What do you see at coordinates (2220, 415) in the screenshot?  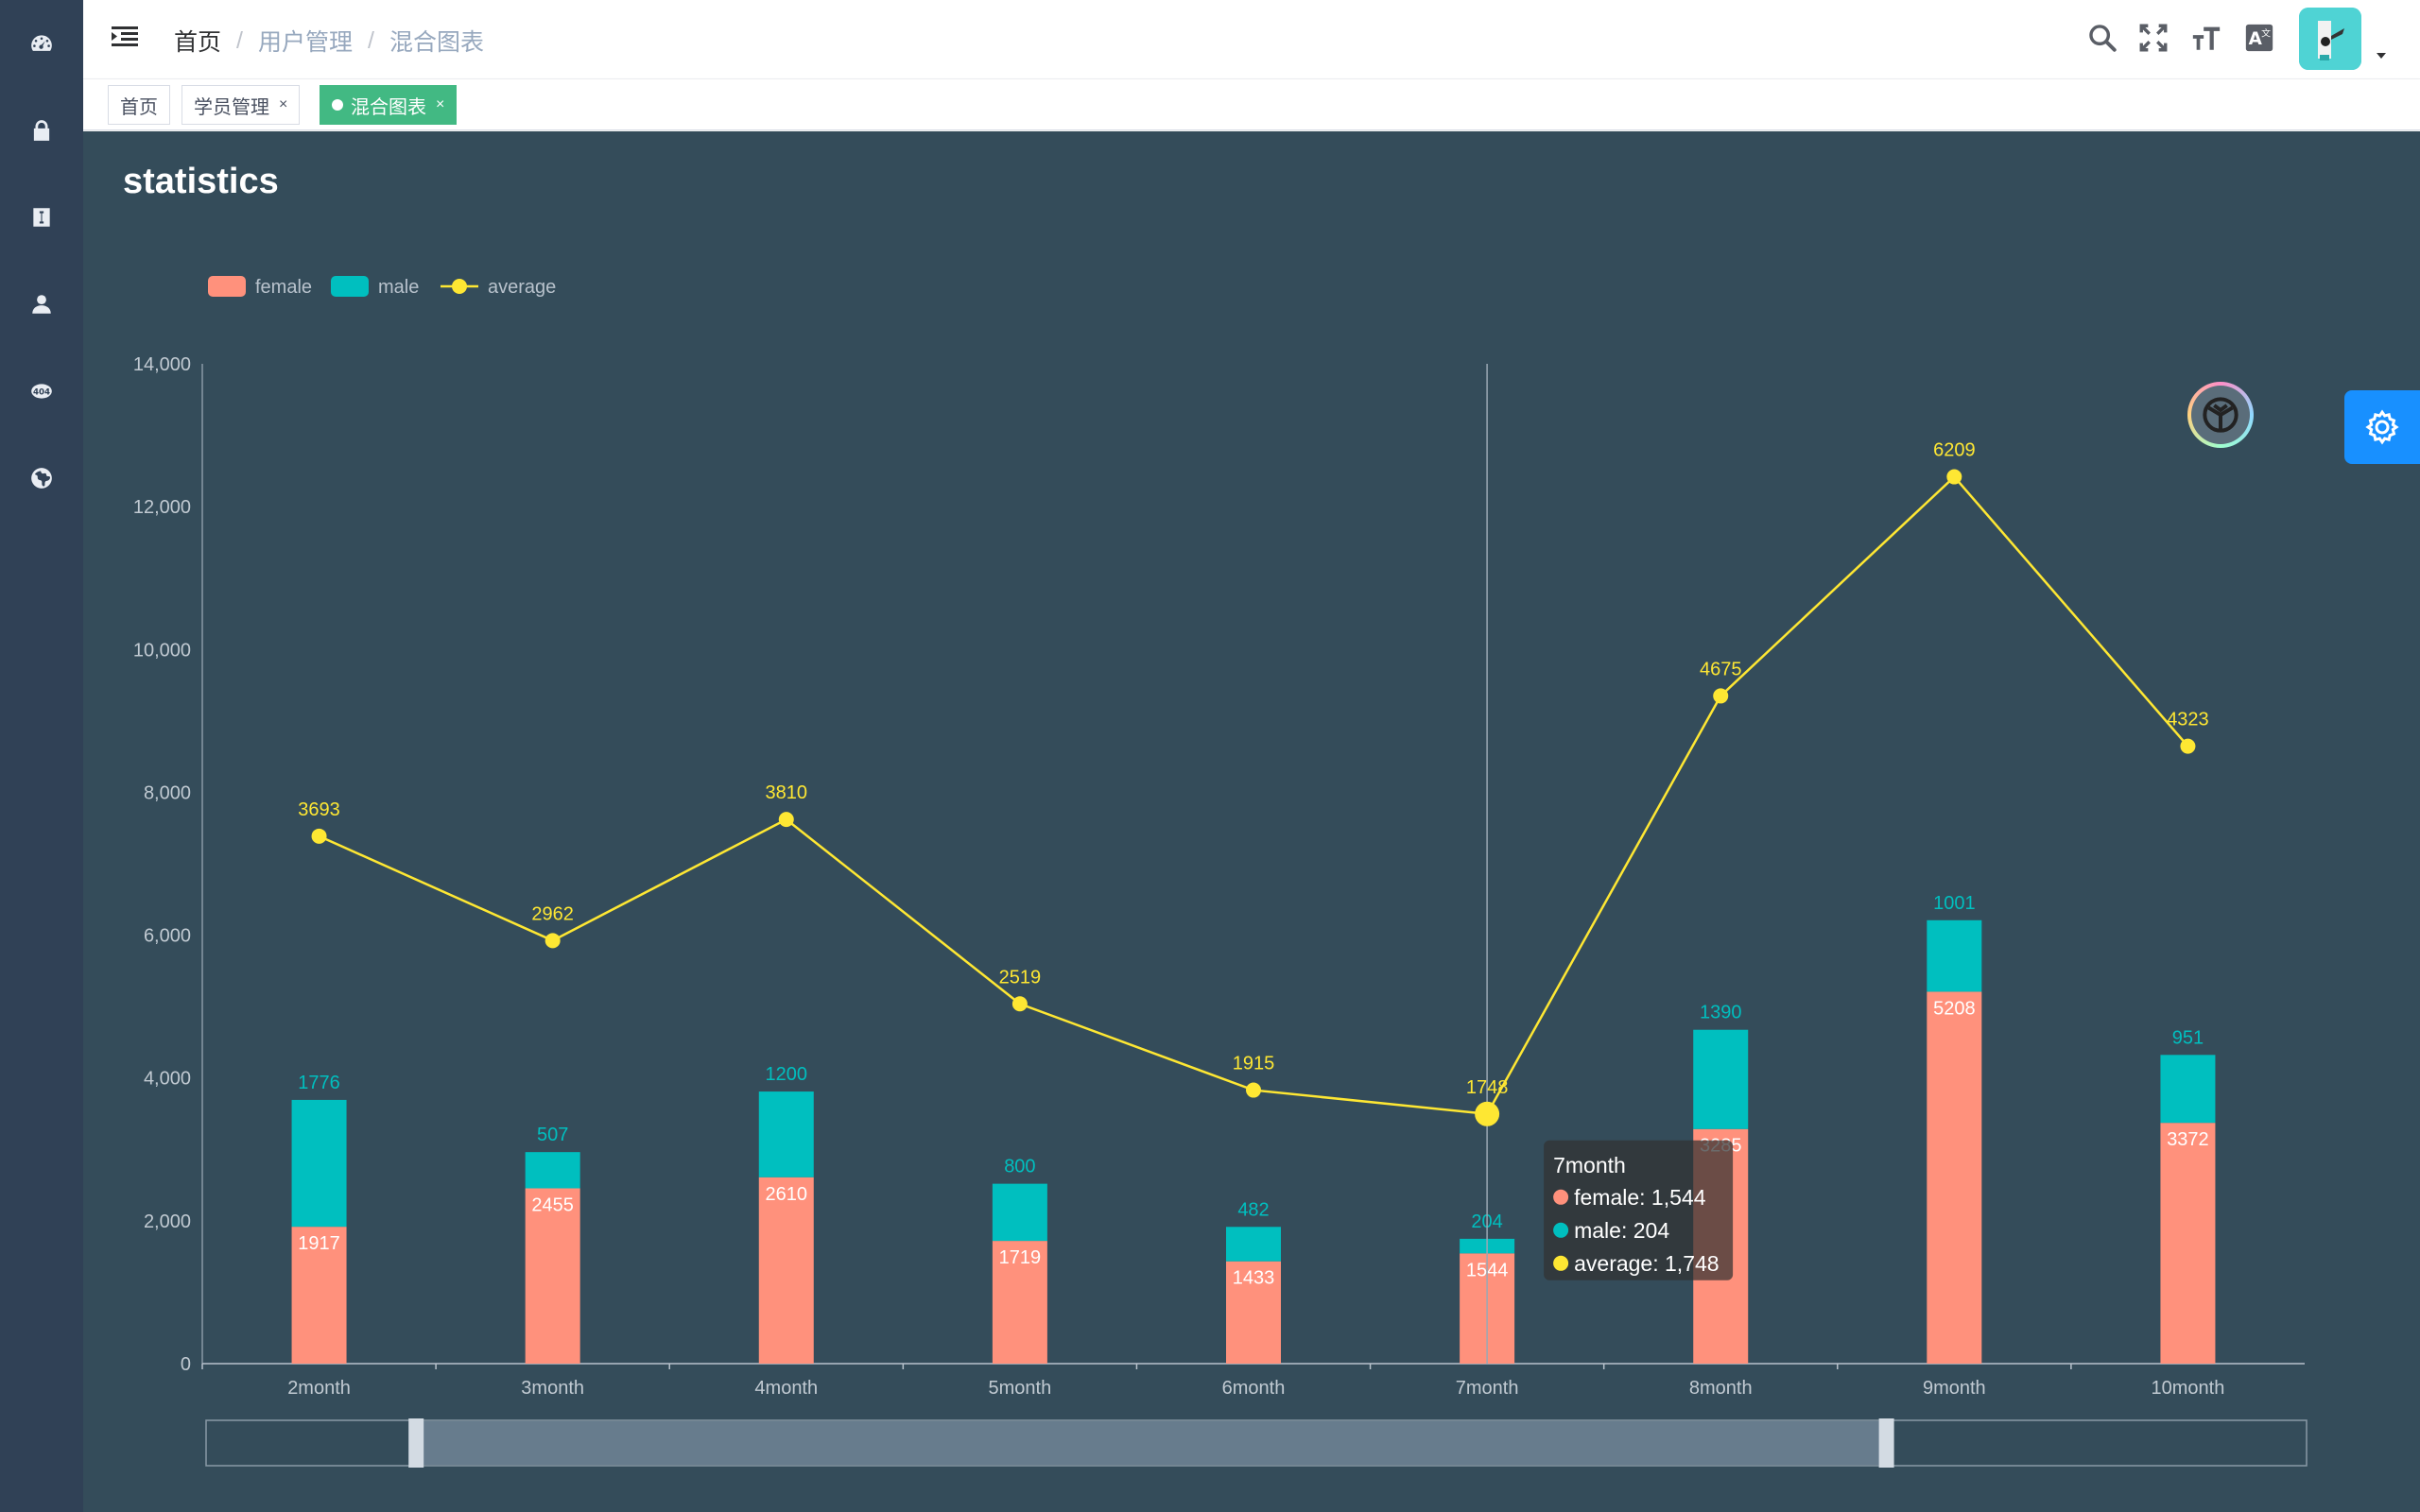 I see `floating-logo-icon` at bounding box center [2220, 415].